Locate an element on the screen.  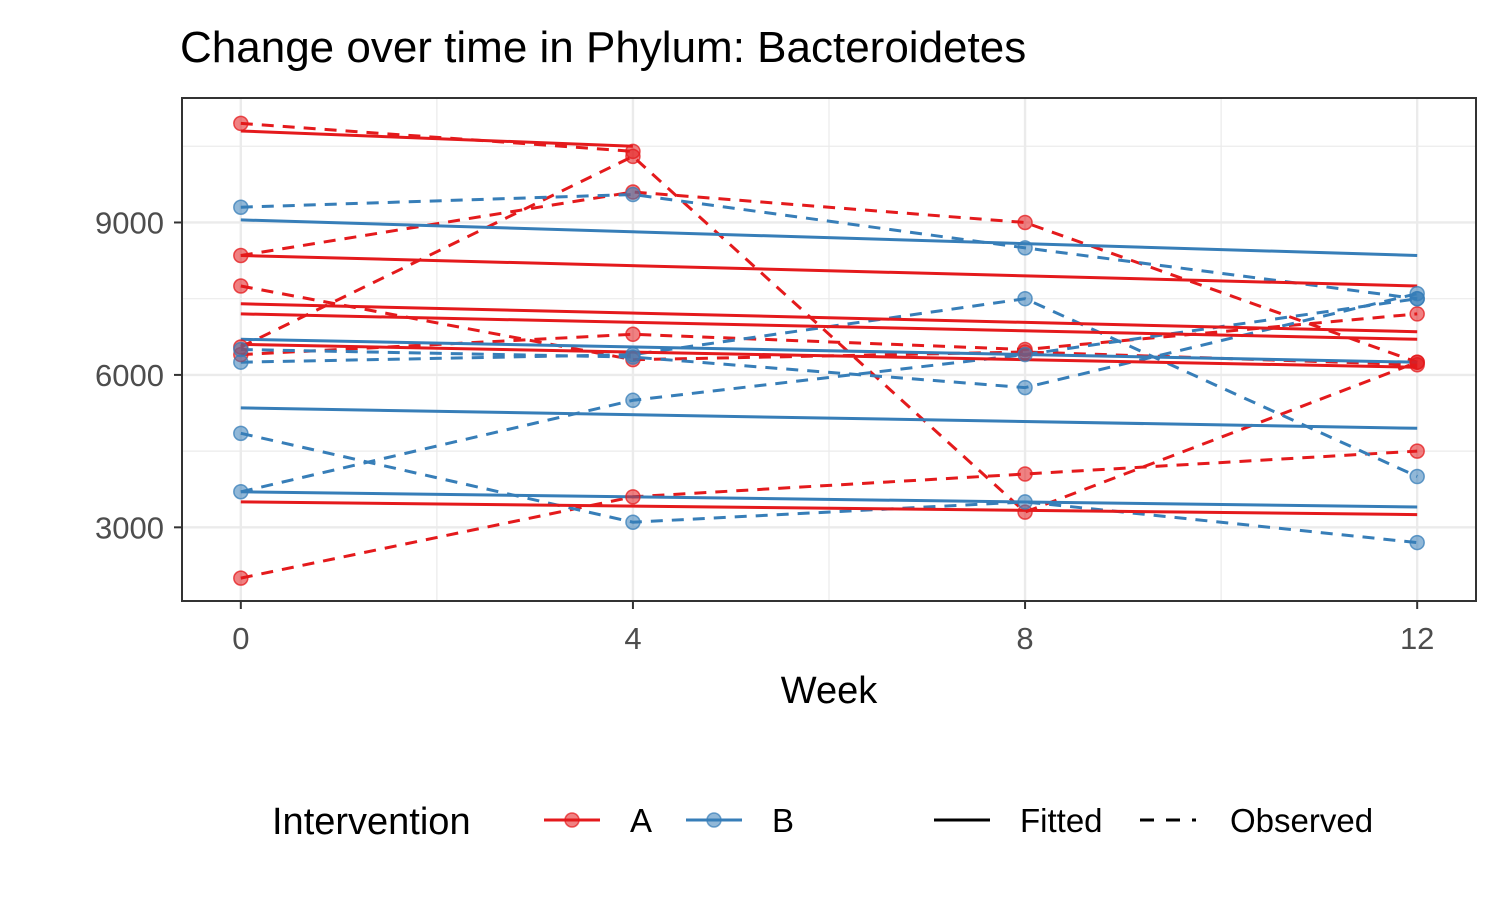
legend-label-b: B is located at coordinates (783, 820).